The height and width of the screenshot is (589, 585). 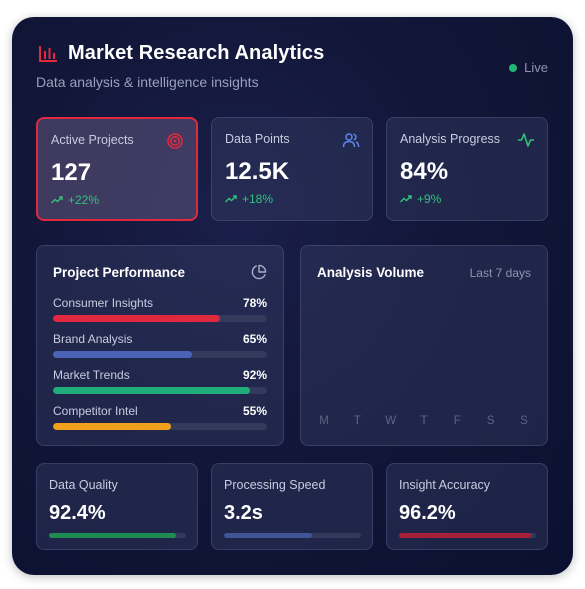 I want to click on metric-card-insight-accuracy: Insight Accuracy 96.2%, so click(x=467, y=506).